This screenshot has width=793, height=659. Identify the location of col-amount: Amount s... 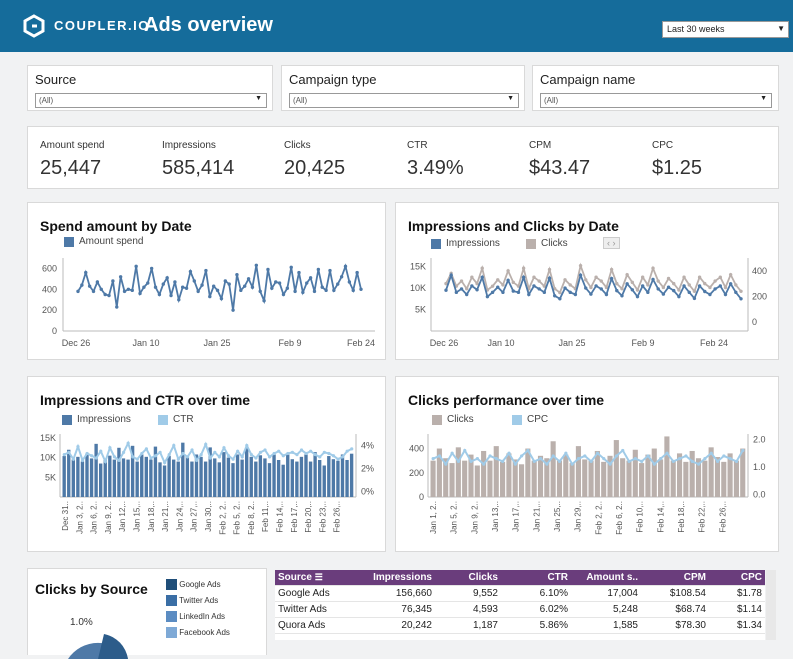
(612, 577).